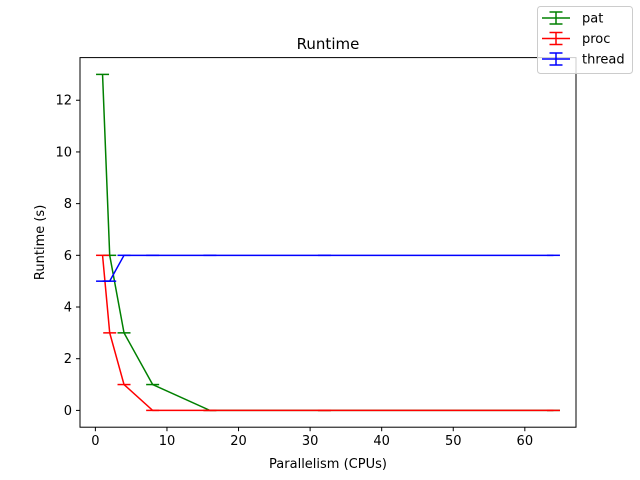 The image size is (640, 480). What do you see at coordinates (63, 101) in the screenshot?
I see `y-tick-label: 12` at bounding box center [63, 101].